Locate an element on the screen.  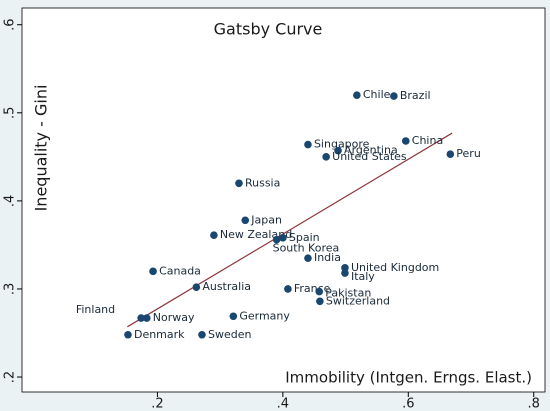
point-label: Switzerland is located at coordinates (358, 300).